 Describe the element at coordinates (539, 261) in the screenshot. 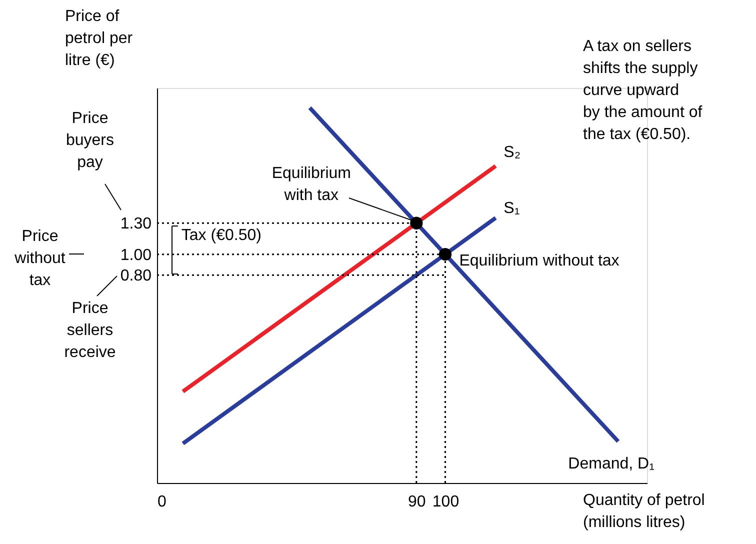

I see `annotation: Equilibrium without tax` at that location.